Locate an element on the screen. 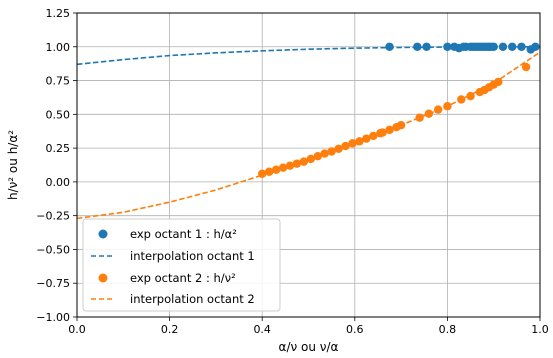  legend-entry-exp-octant-2: exp octant 2 : h/ν² is located at coordinates (167, 278).